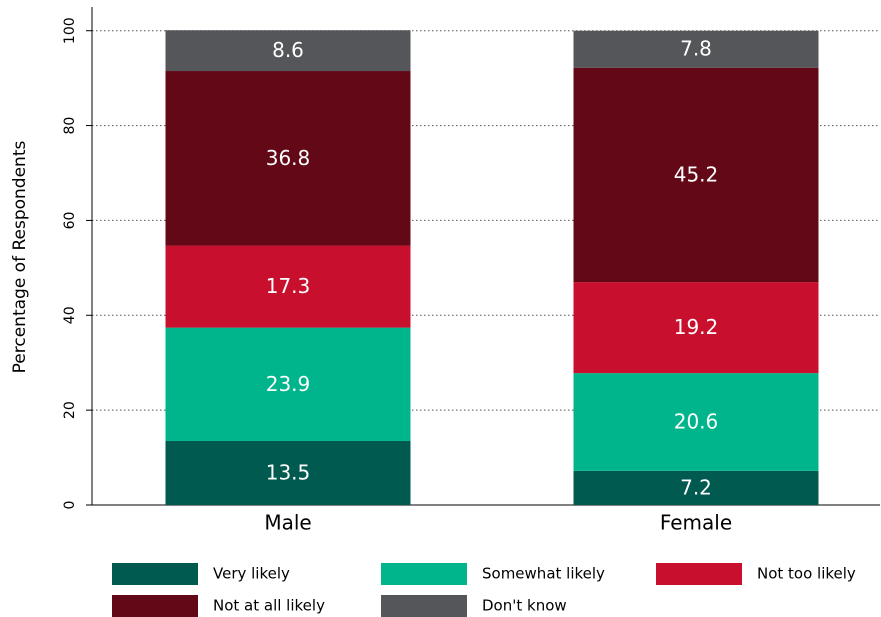 The height and width of the screenshot is (617, 881). I want to click on y-tick-label: 100, so click(70, 30).